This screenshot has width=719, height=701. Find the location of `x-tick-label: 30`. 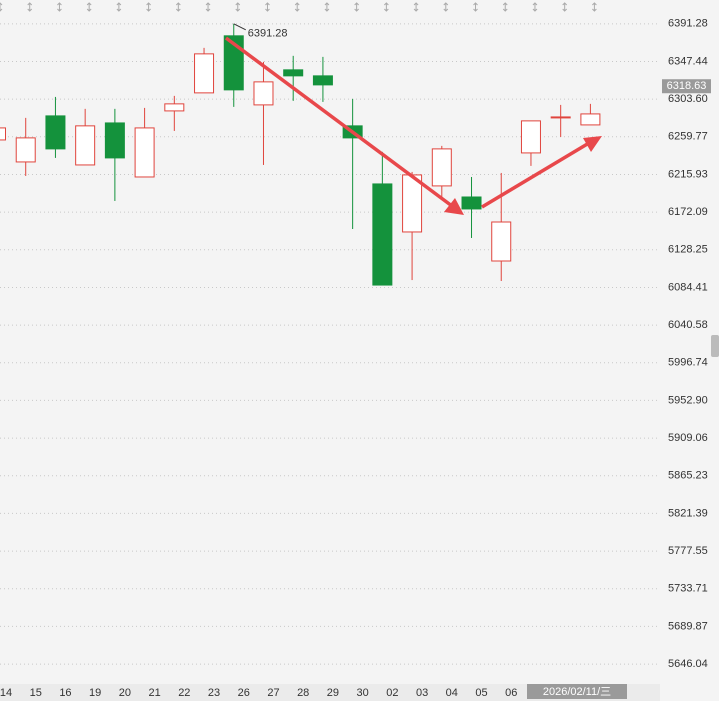

x-tick-label: 30 is located at coordinates (363, 693).